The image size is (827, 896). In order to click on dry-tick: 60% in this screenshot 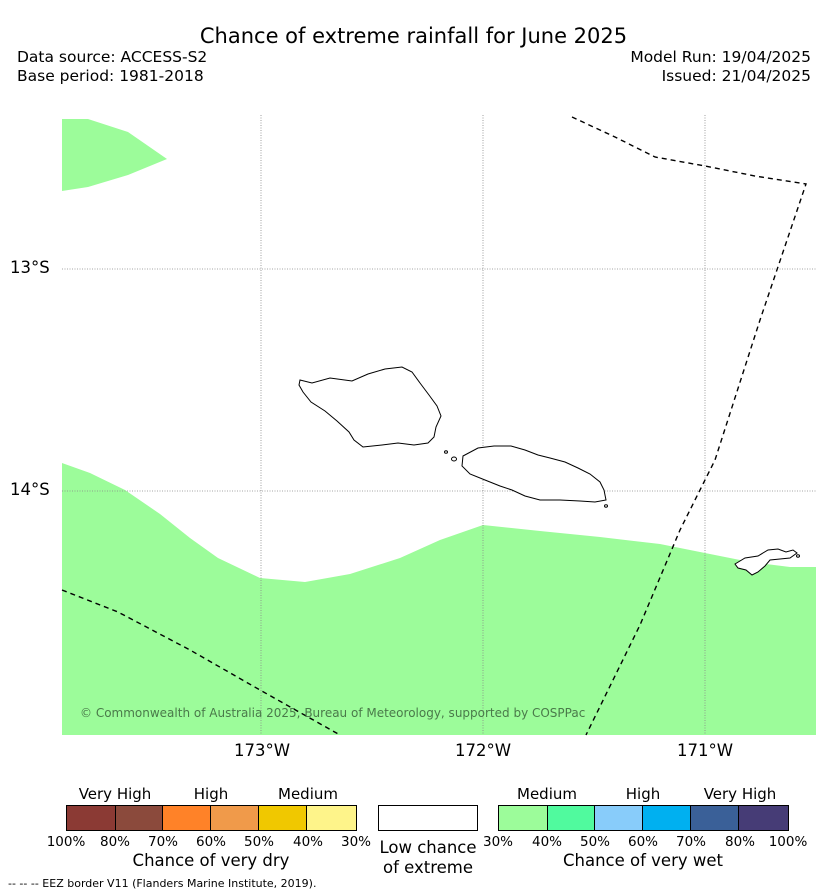, I will do `click(210, 842)`.